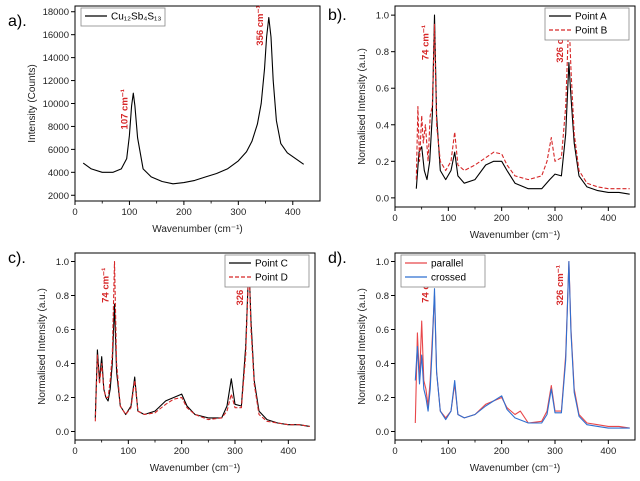 Image resolution: width=640 pixels, height=481 pixels. Describe the element at coordinates (17, 21) in the screenshot. I see `panel-label: a).` at that location.